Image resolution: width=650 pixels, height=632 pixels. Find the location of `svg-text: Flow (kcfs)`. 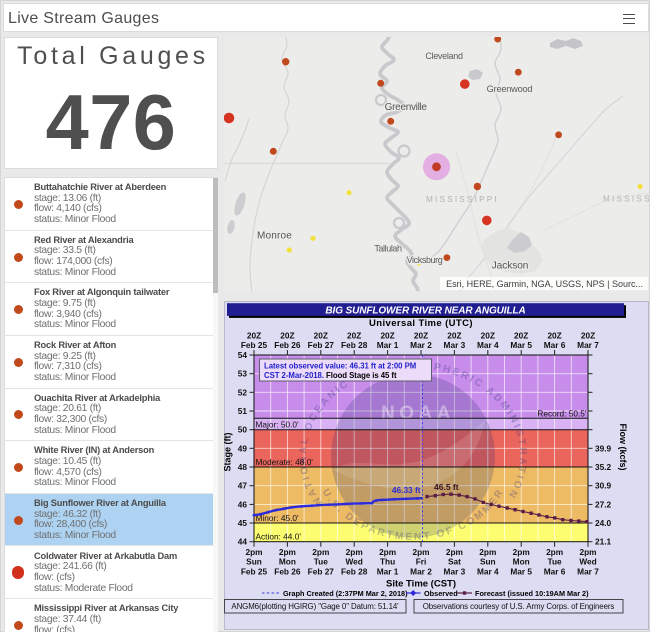

svg-text: Flow (kcfs) is located at coordinates (623, 446).